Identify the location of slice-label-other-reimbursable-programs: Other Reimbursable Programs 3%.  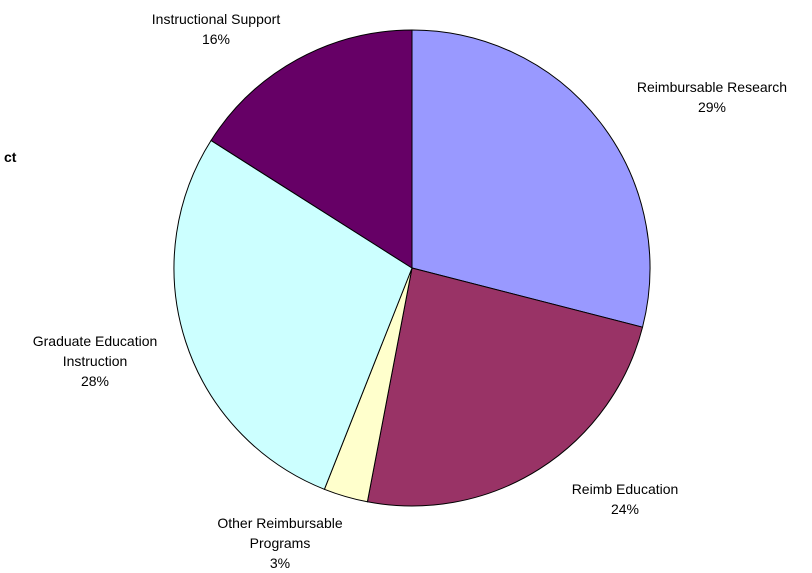
(279, 543).